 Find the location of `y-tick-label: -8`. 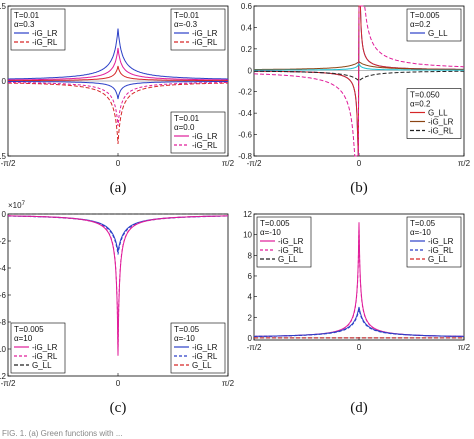

y-tick-label: -8 is located at coordinates (3, 322).